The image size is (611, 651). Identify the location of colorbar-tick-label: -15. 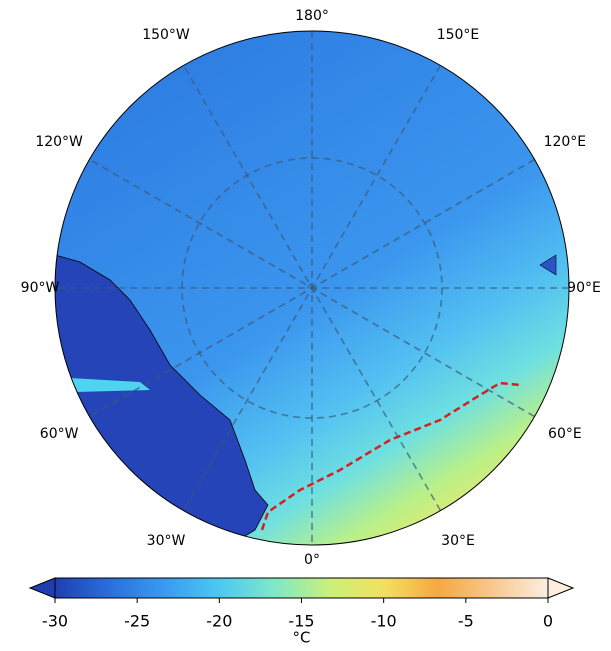
(301, 621).